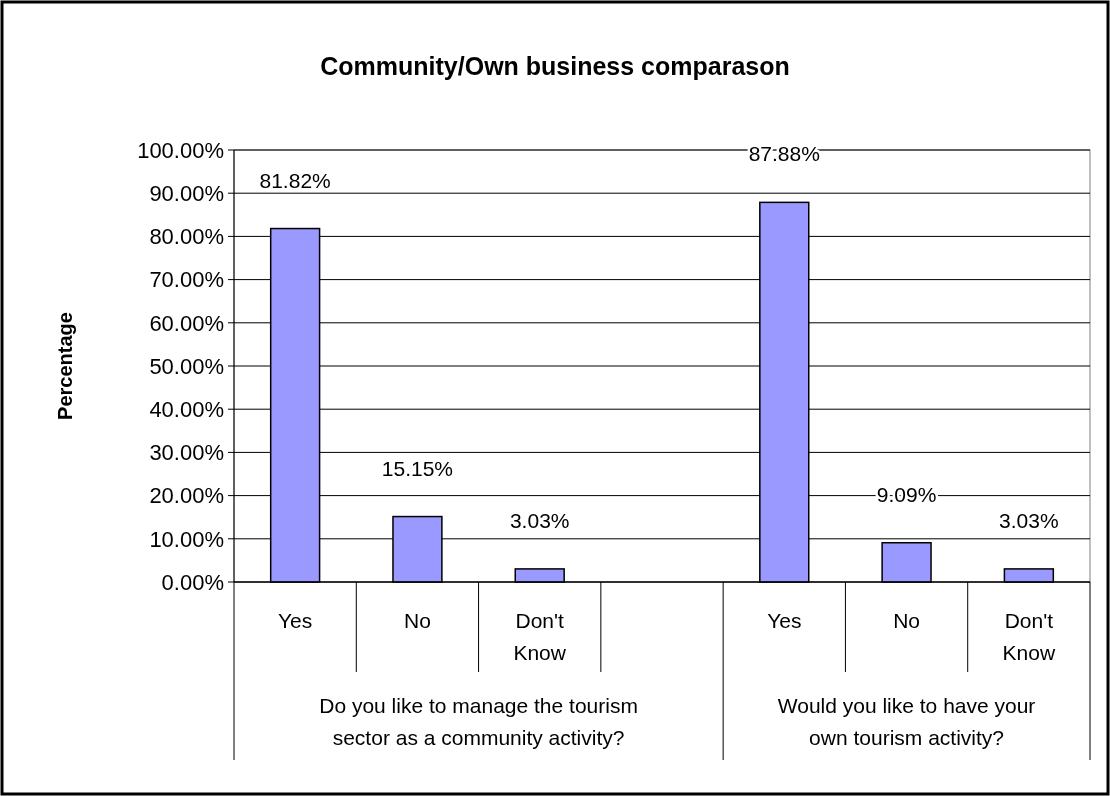  What do you see at coordinates (192, 582) in the screenshot?
I see `y-tick-label: 0.00%` at bounding box center [192, 582].